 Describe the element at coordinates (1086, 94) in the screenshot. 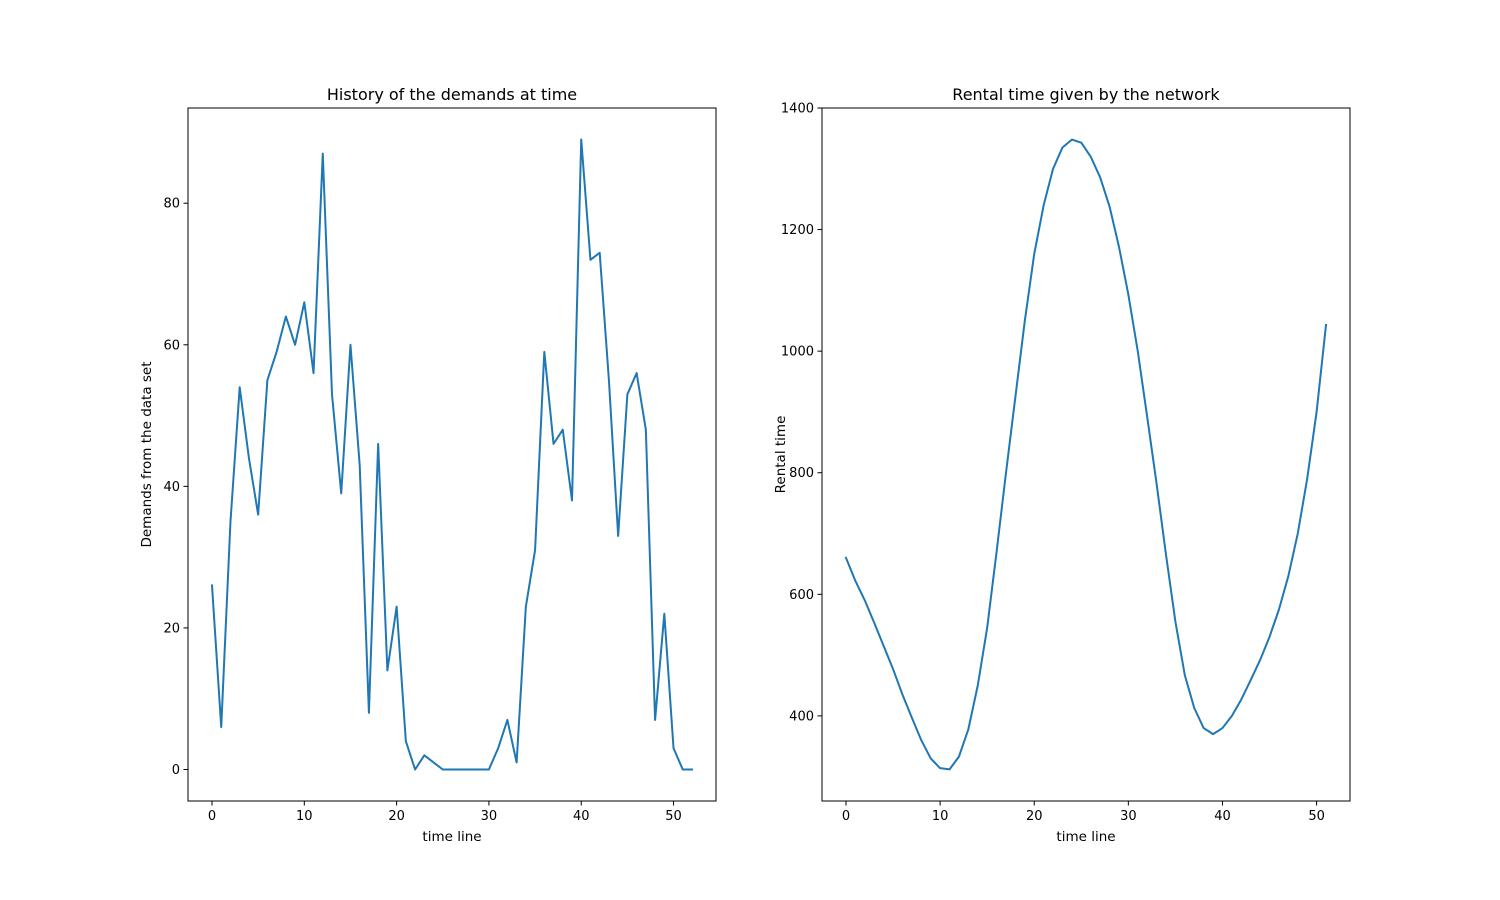

I see `chart-title: Rental time given by the network` at that location.